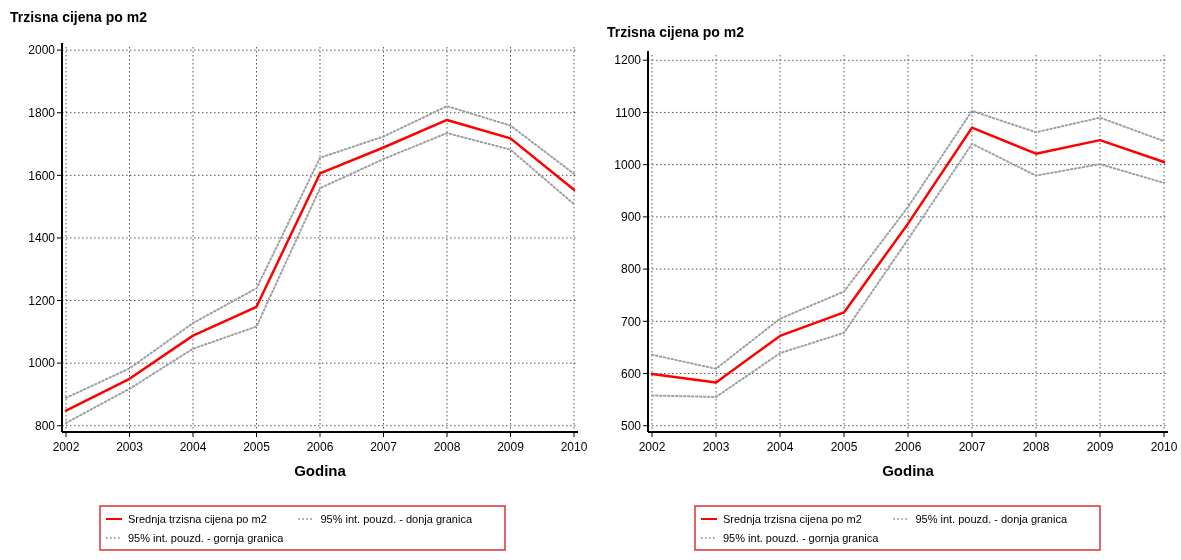 This screenshot has height=560, width=1181. Describe the element at coordinates (631, 373) in the screenshot. I see `y-tick-label: 600` at that location.